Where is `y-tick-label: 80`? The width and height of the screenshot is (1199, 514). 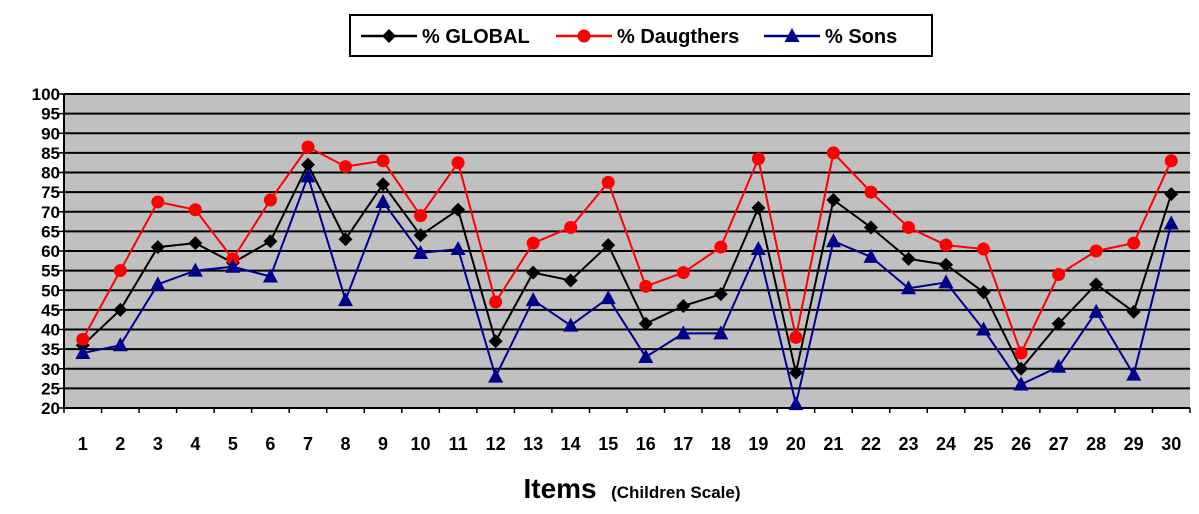 y-tick-label: 80 is located at coordinates (50, 173).